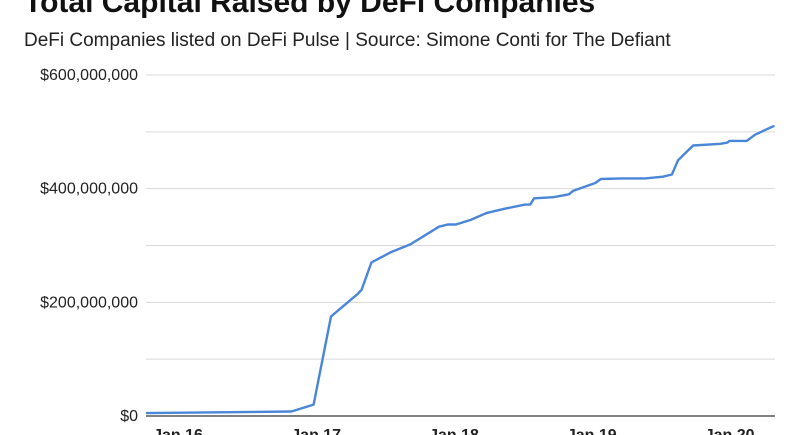 This screenshot has height=435, width=800. Describe the element at coordinates (89, 75) in the screenshot. I see `y-tick-label: $600,000,000` at that location.